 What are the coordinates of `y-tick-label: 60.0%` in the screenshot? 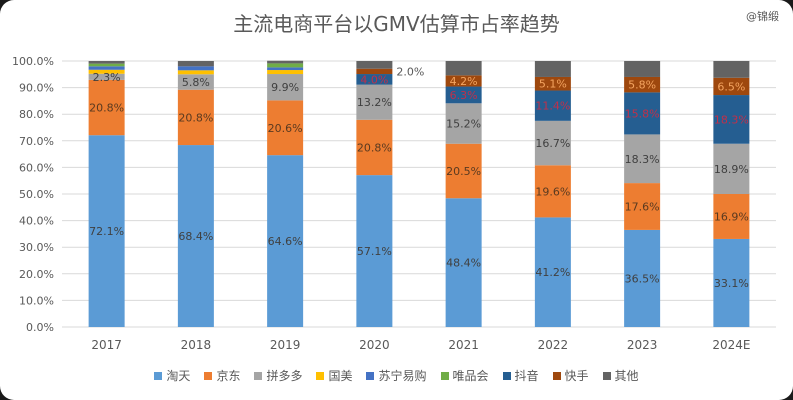 It's located at (36, 167).